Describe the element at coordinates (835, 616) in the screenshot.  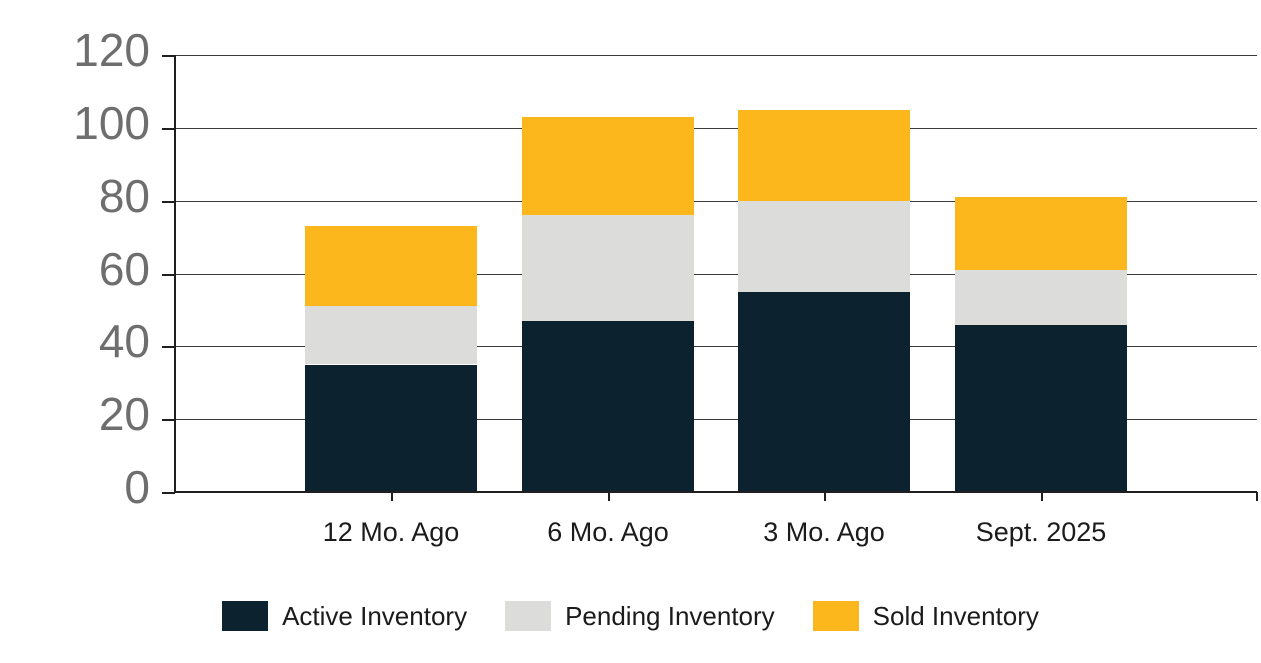
I see `legend-swatch-sold-inventory` at that location.